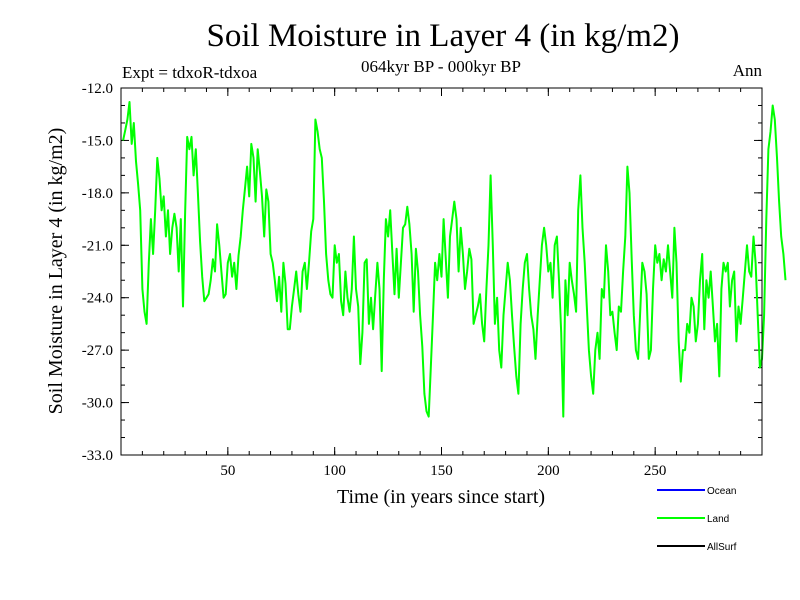 Image resolution: width=800 pixels, height=600 pixels. What do you see at coordinates (697, 519) in the screenshot?
I see `legend: Ocean Land AllSurf` at bounding box center [697, 519].